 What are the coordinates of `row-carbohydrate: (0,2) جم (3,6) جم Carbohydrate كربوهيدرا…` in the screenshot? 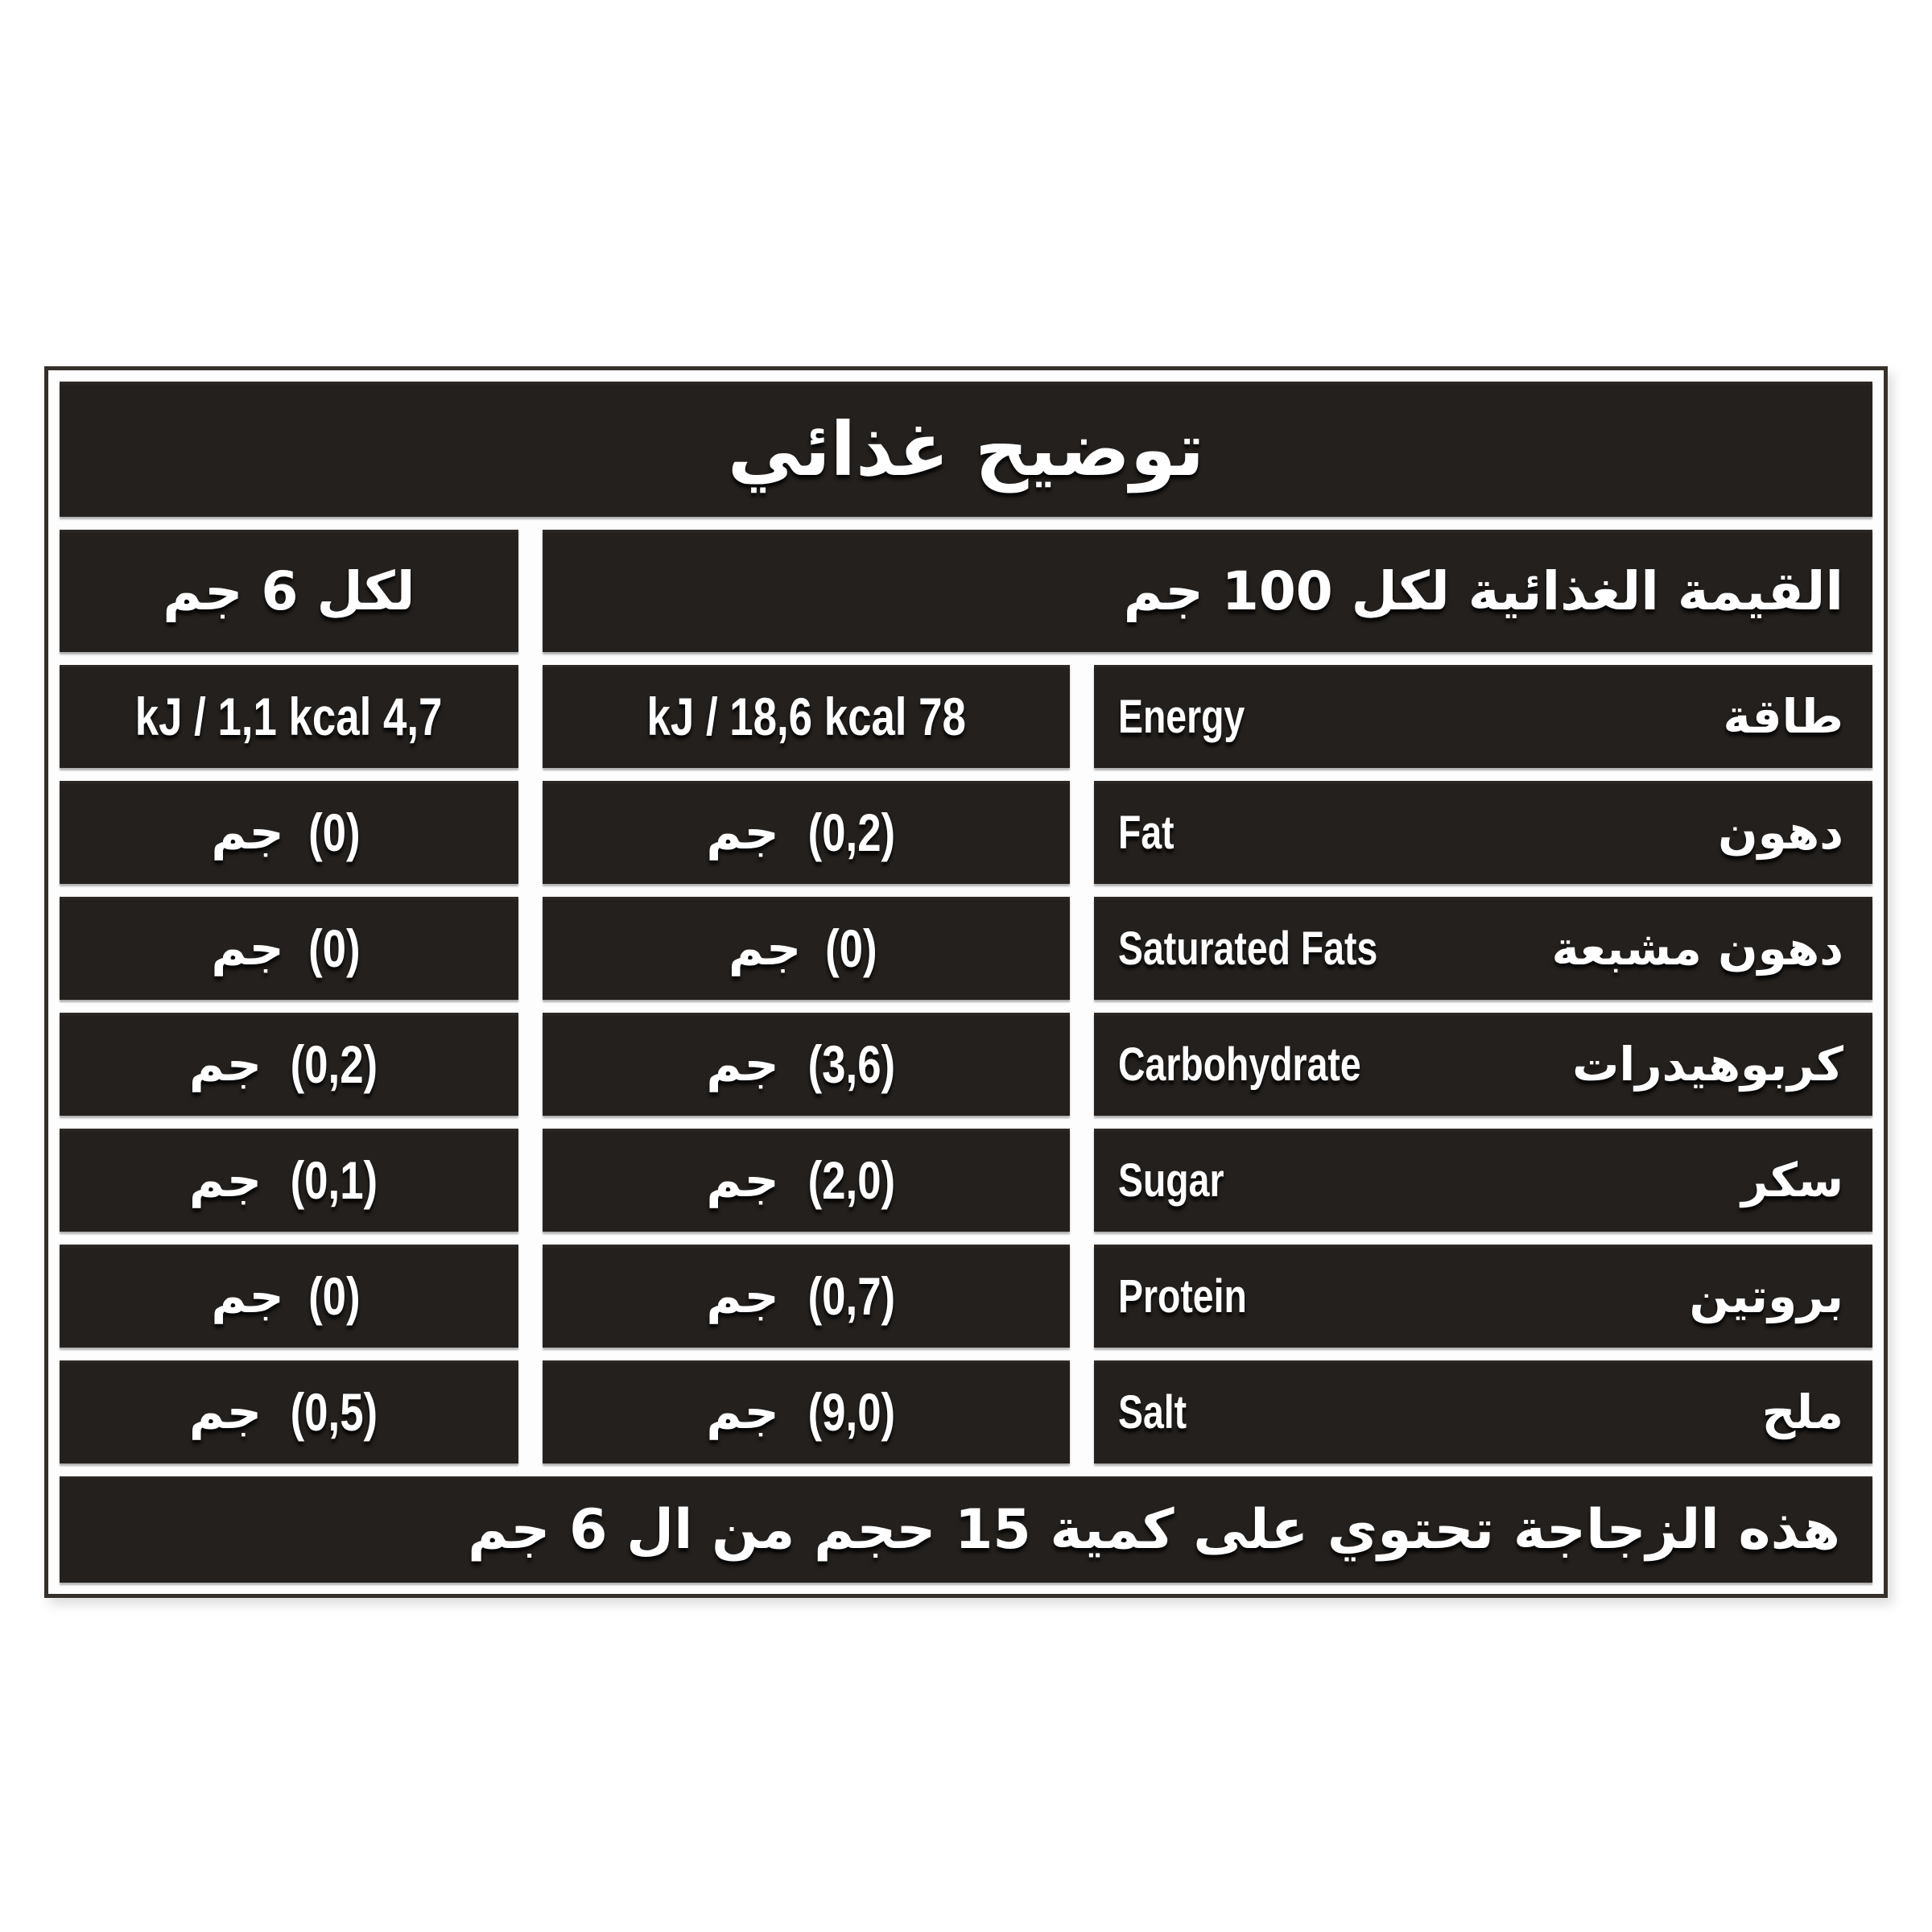 It's located at (966, 1064).